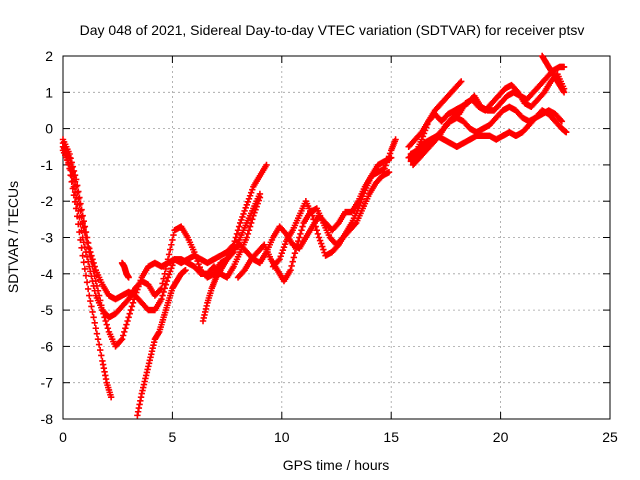 The image size is (640, 480). What do you see at coordinates (47, 346) in the screenshot?
I see `y-tick-label: -6` at bounding box center [47, 346].